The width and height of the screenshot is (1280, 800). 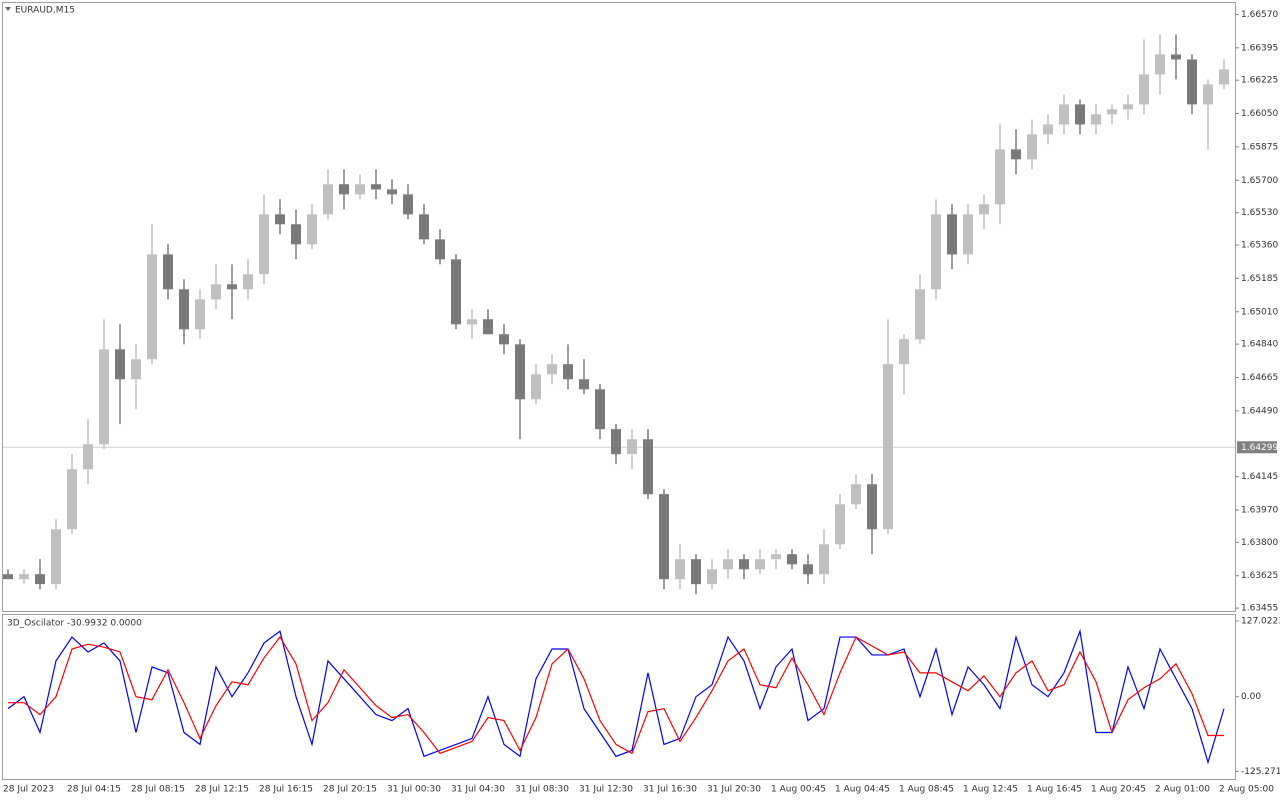 What do you see at coordinates (1259, 477) in the screenshot?
I see `y-tick-label: 1.64145` at bounding box center [1259, 477].